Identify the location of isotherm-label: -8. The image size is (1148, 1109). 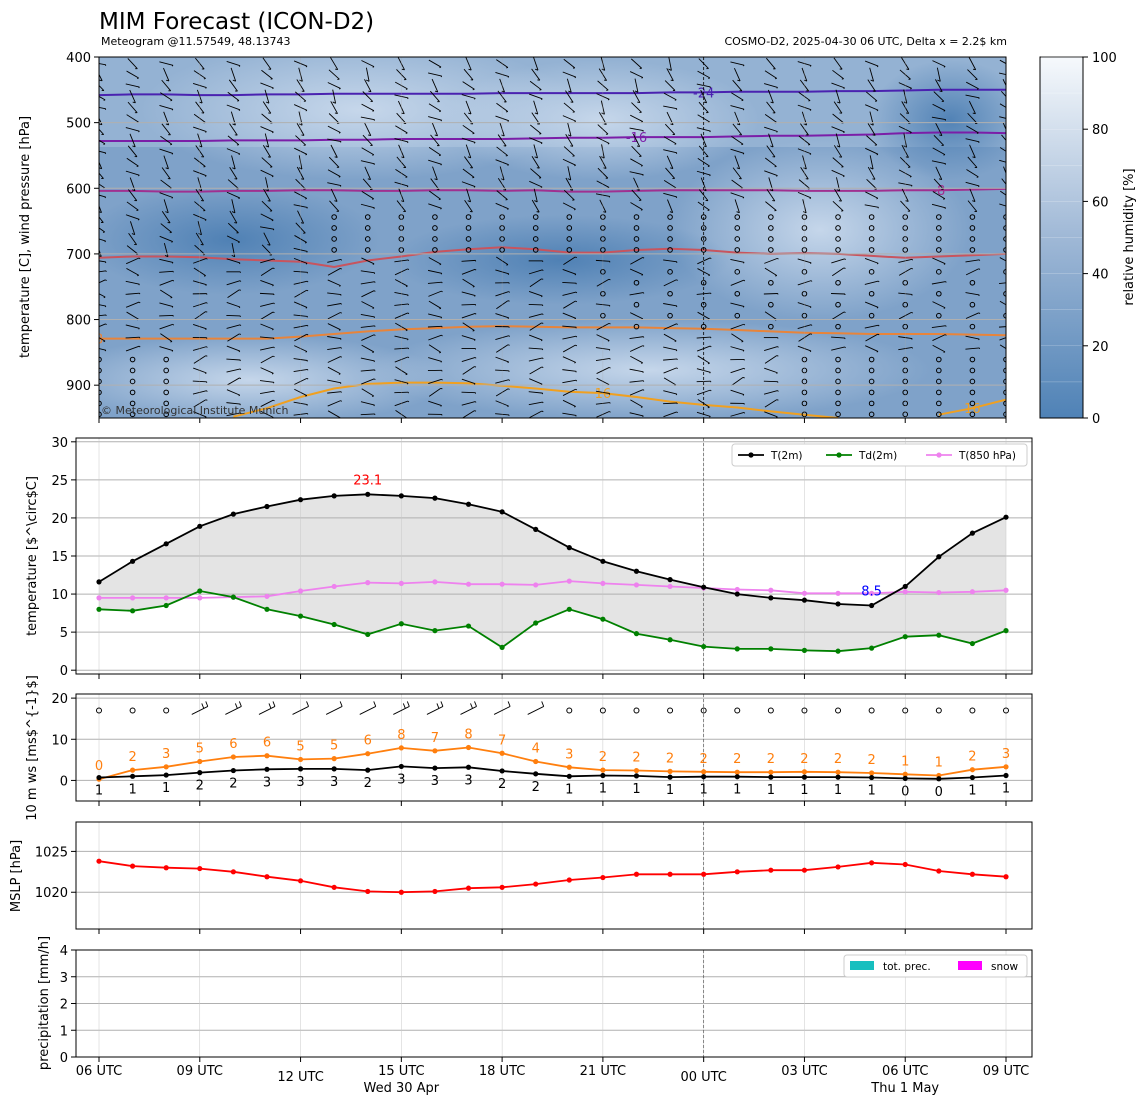
(938, 191).